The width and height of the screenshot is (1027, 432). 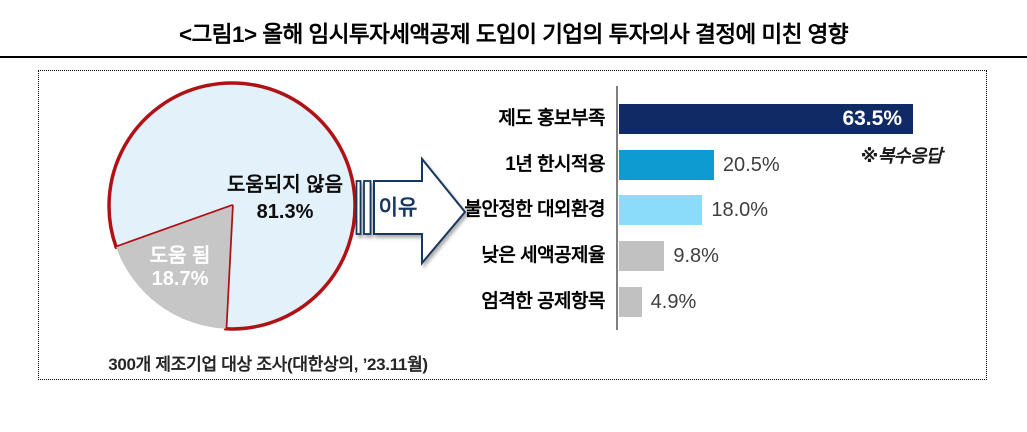 I want to click on bar-category-label: 엄격한 공제항목, so click(x=543, y=301).